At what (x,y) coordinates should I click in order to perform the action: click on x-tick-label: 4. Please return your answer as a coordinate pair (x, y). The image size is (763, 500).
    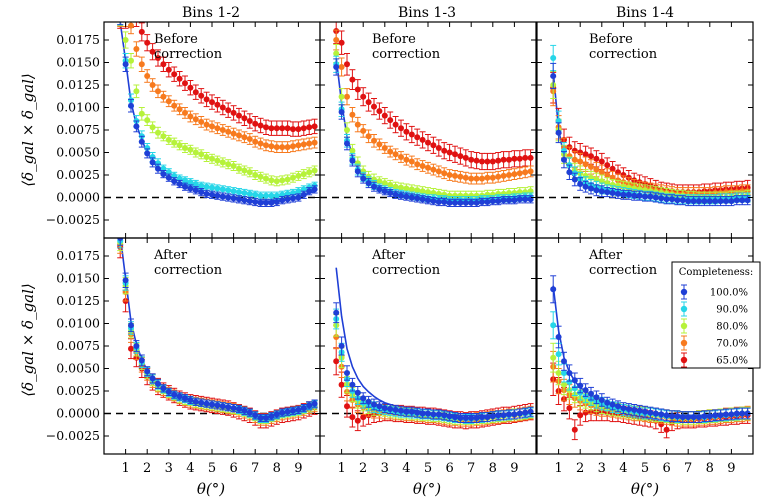
    Looking at the image, I should click on (406, 468).